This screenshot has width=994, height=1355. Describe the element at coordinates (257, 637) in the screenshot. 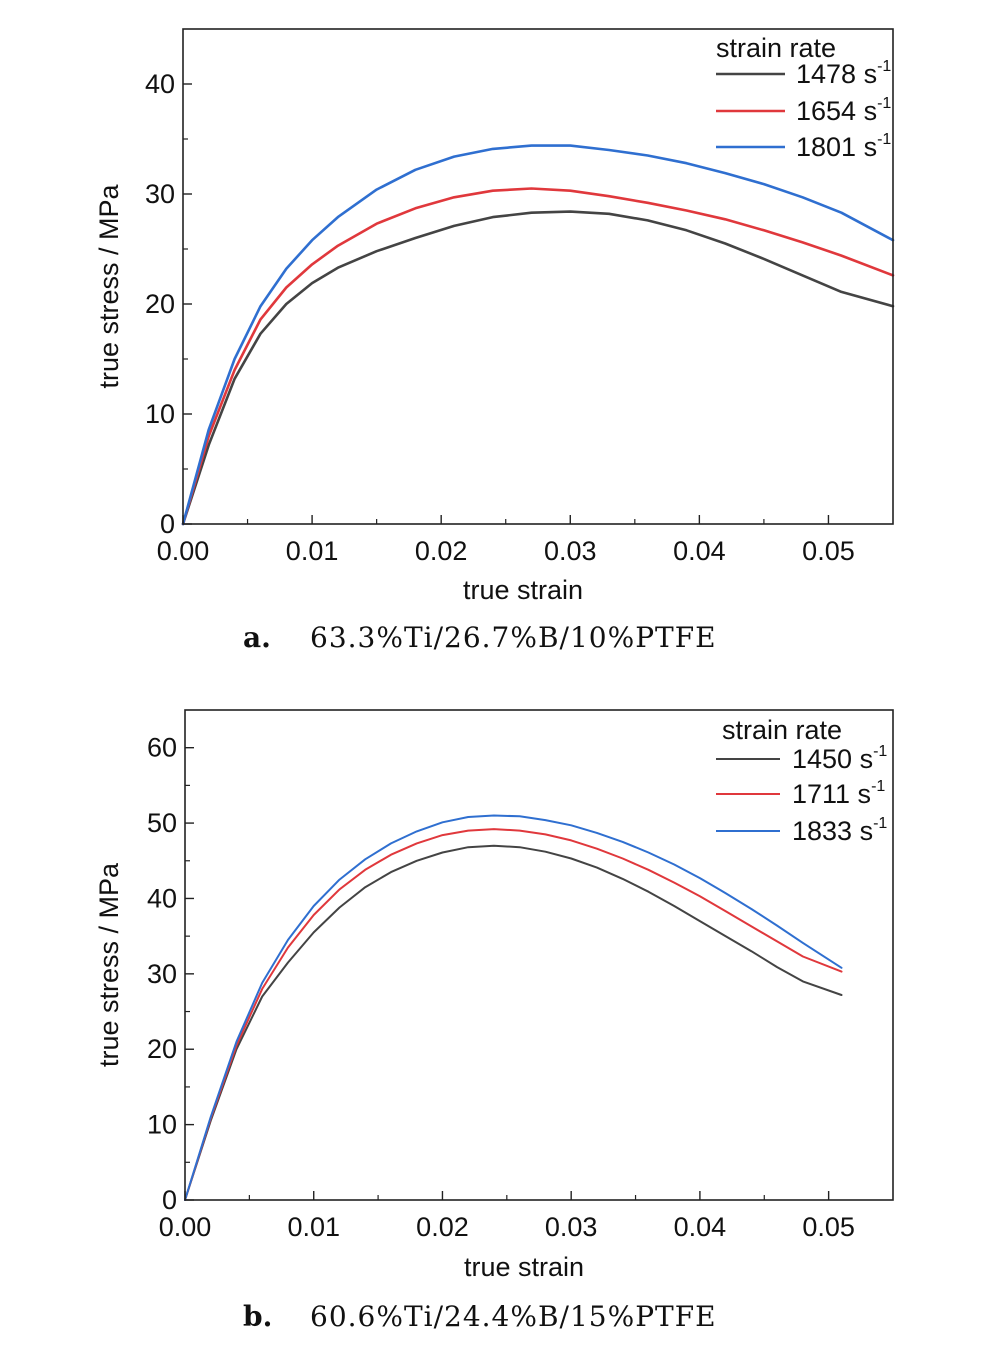

I see `panel-label-a: a.` at that location.